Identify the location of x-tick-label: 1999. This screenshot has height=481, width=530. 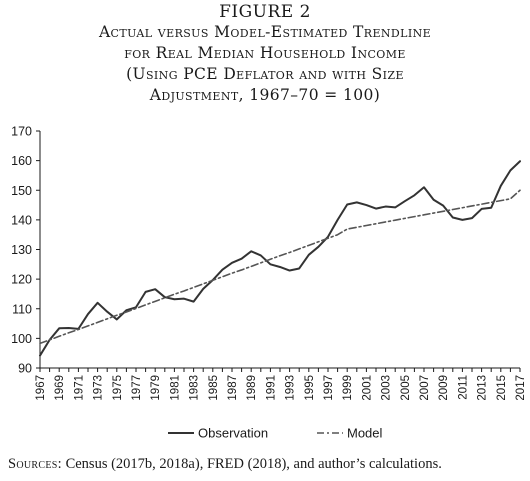
(348, 388).